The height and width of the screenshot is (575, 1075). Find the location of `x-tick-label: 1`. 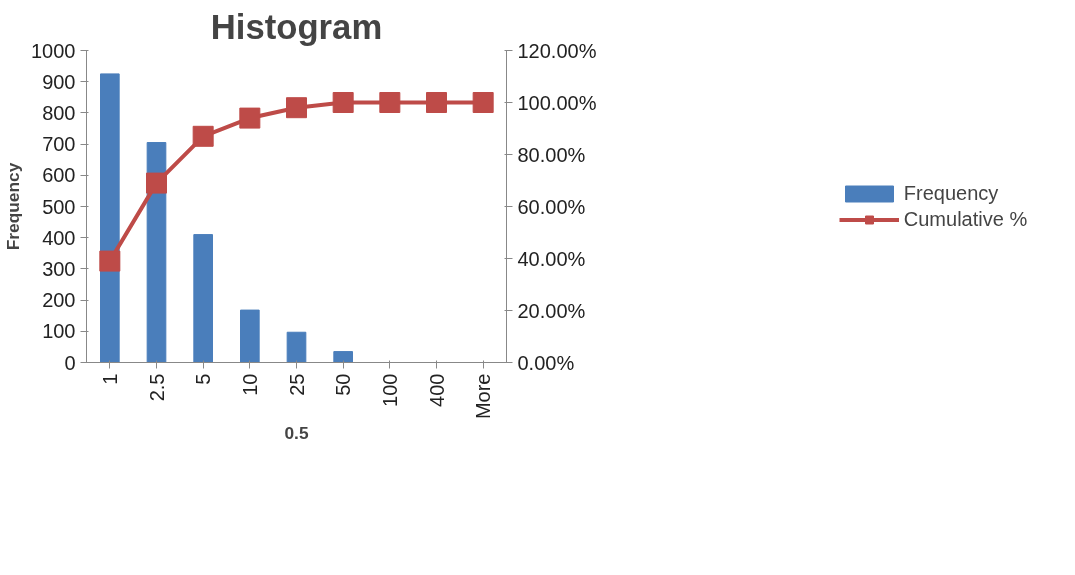

x-tick-label: 1 is located at coordinates (109, 379).